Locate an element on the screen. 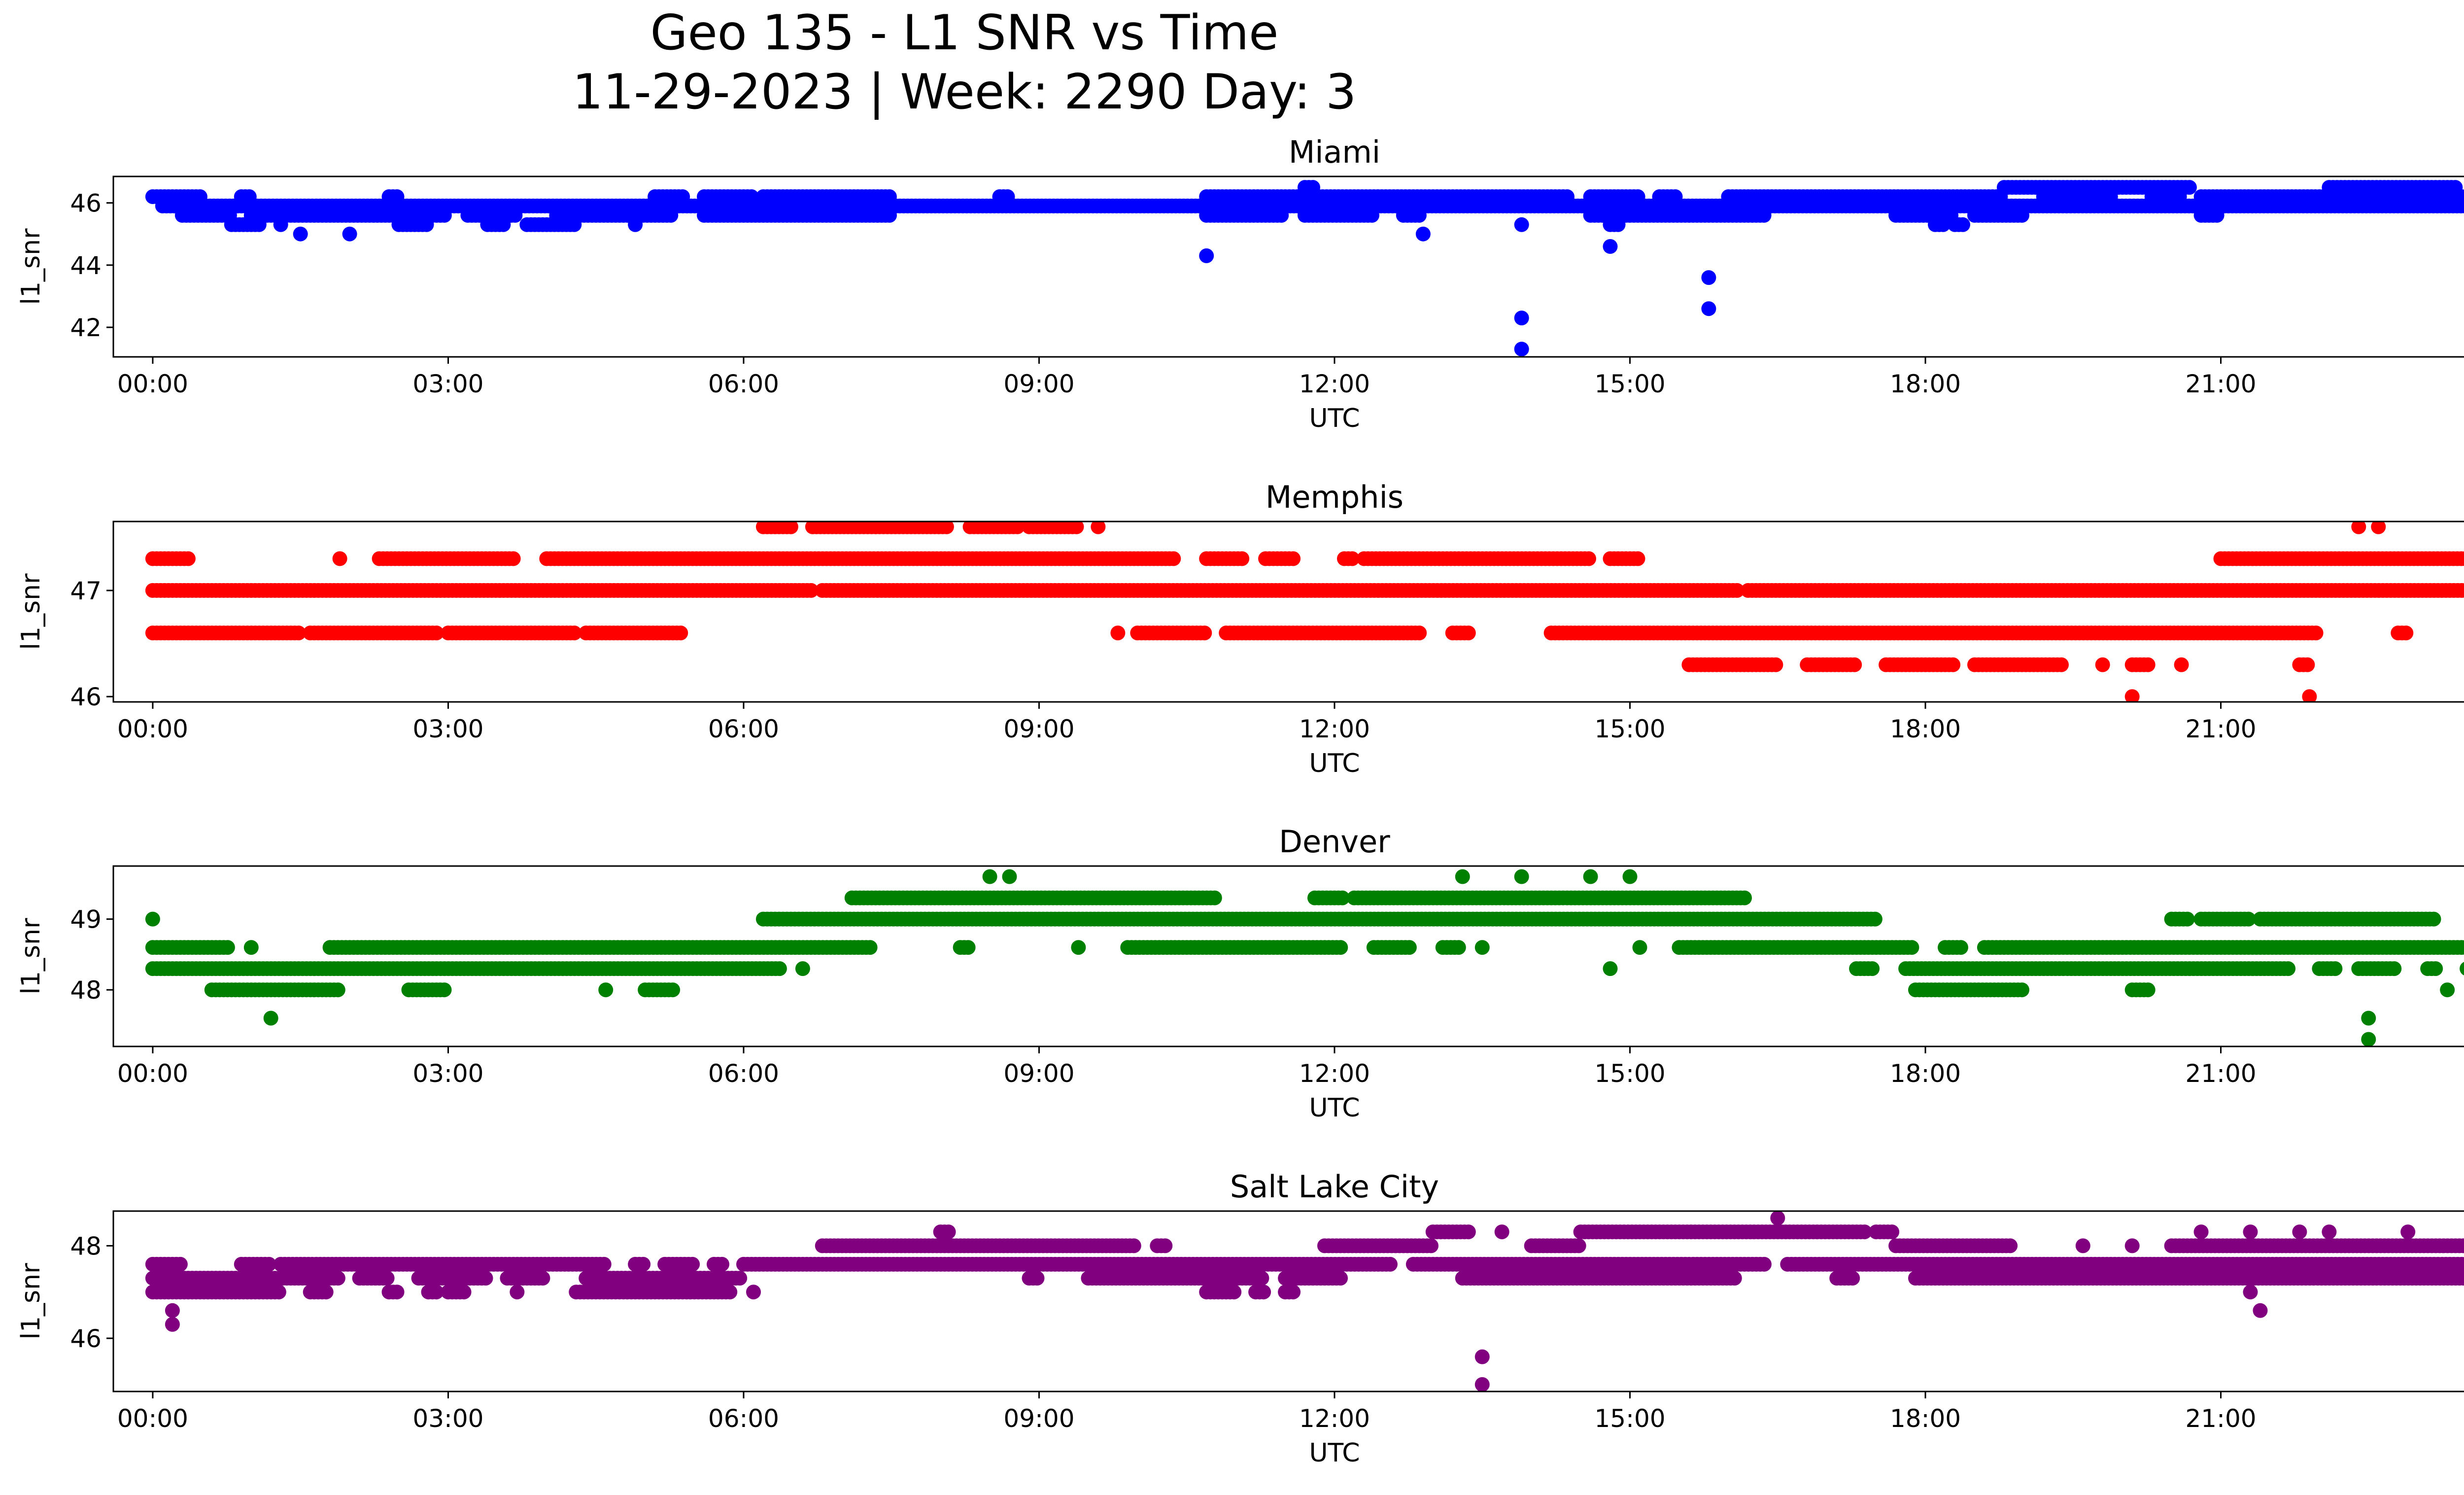 The height and width of the screenshot is (1495, 2464). x-tick-label: 18:00 is located at coordinates (1925, 384).